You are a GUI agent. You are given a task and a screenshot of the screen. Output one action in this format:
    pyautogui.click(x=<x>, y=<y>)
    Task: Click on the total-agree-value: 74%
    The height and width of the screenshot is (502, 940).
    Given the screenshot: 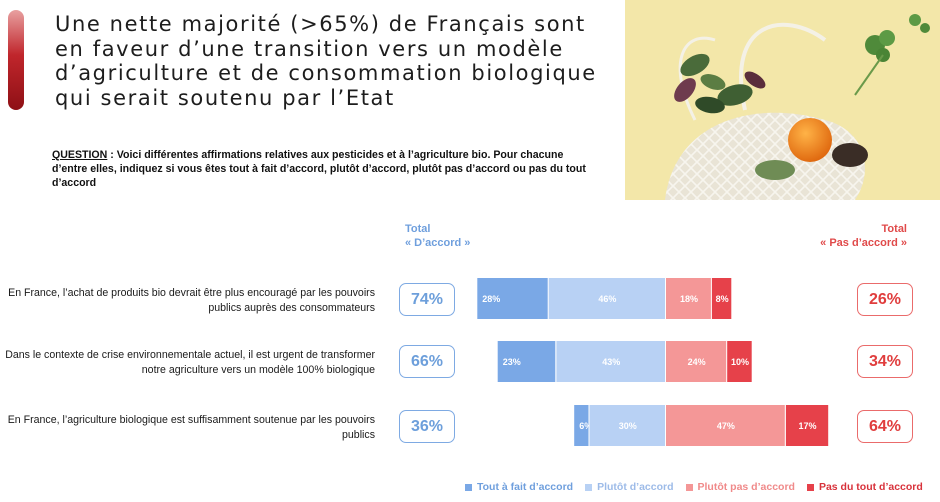 What is the action you would take?
    pyautogui.click(x=427, y=299)
    